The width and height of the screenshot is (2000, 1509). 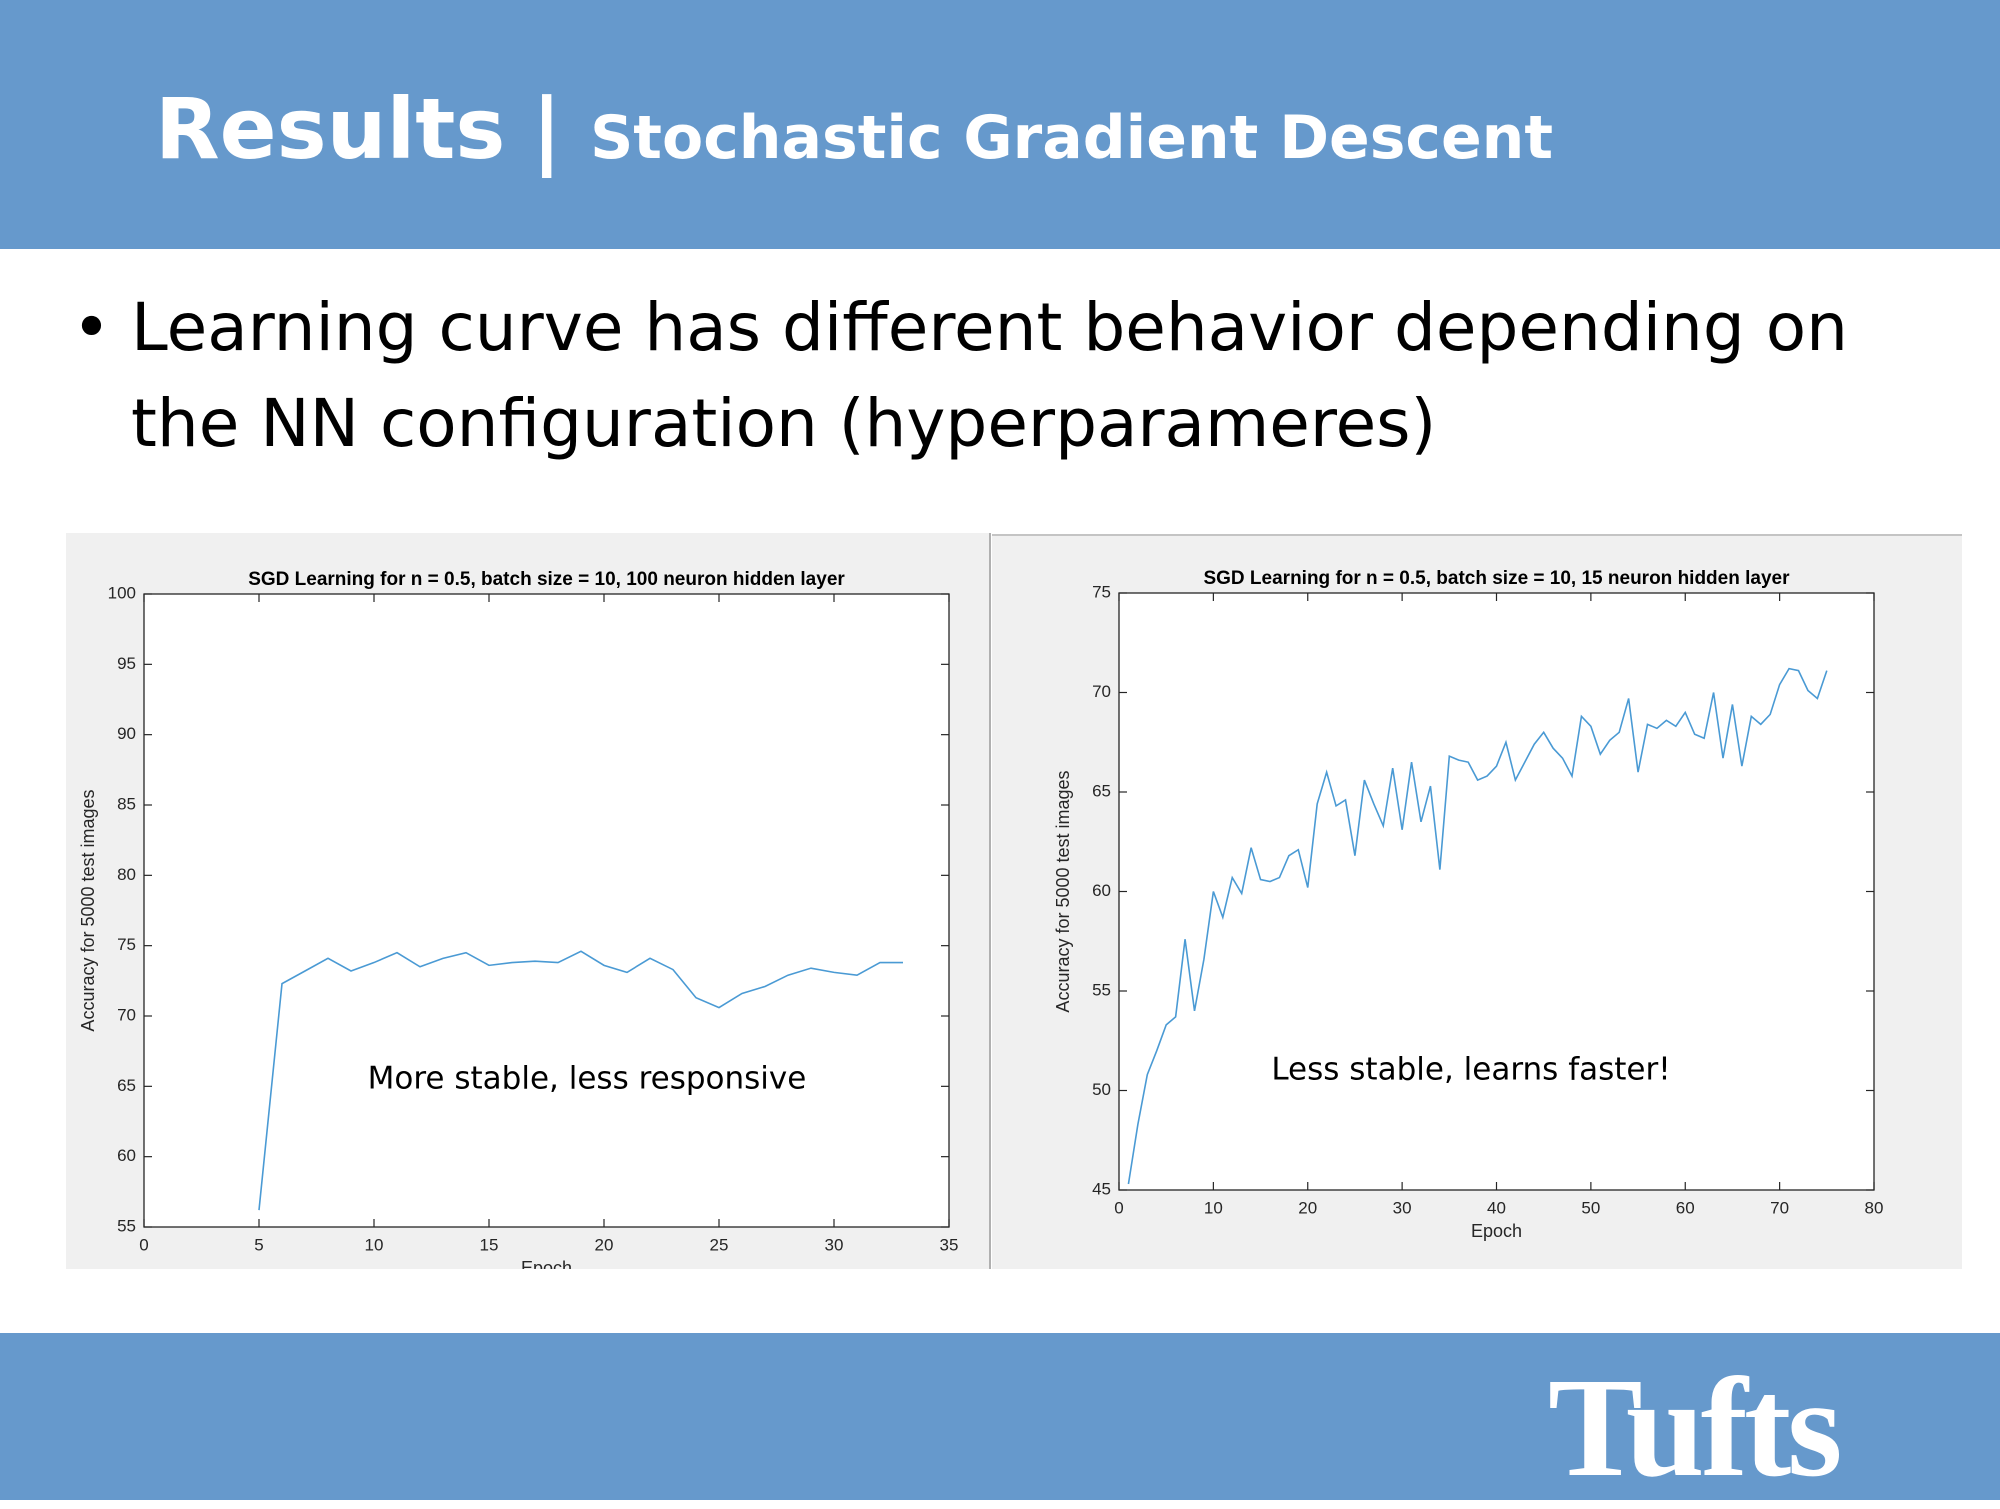 I want to click on plot-area, so click(x=1496, y=891).